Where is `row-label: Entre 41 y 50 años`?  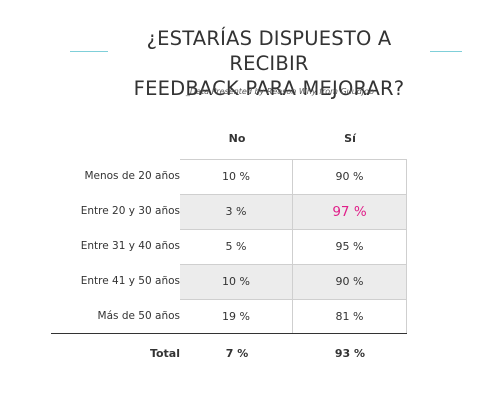
row-label: Entre 41 y 50 años is located at coordinates (130, 281).